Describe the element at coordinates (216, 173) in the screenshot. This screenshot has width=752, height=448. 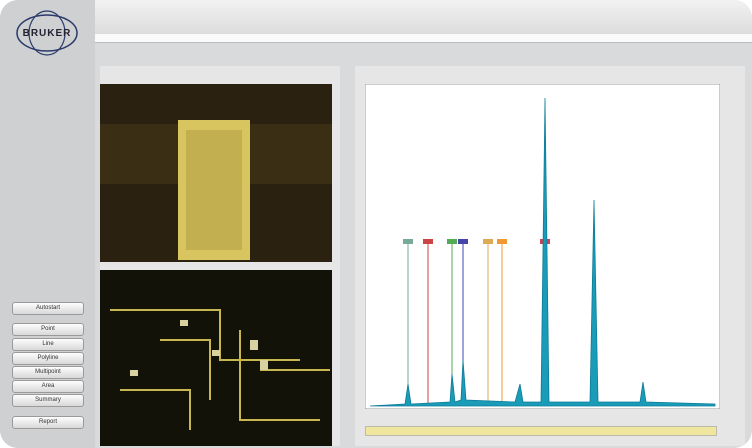
I see `optical-image` at that location.